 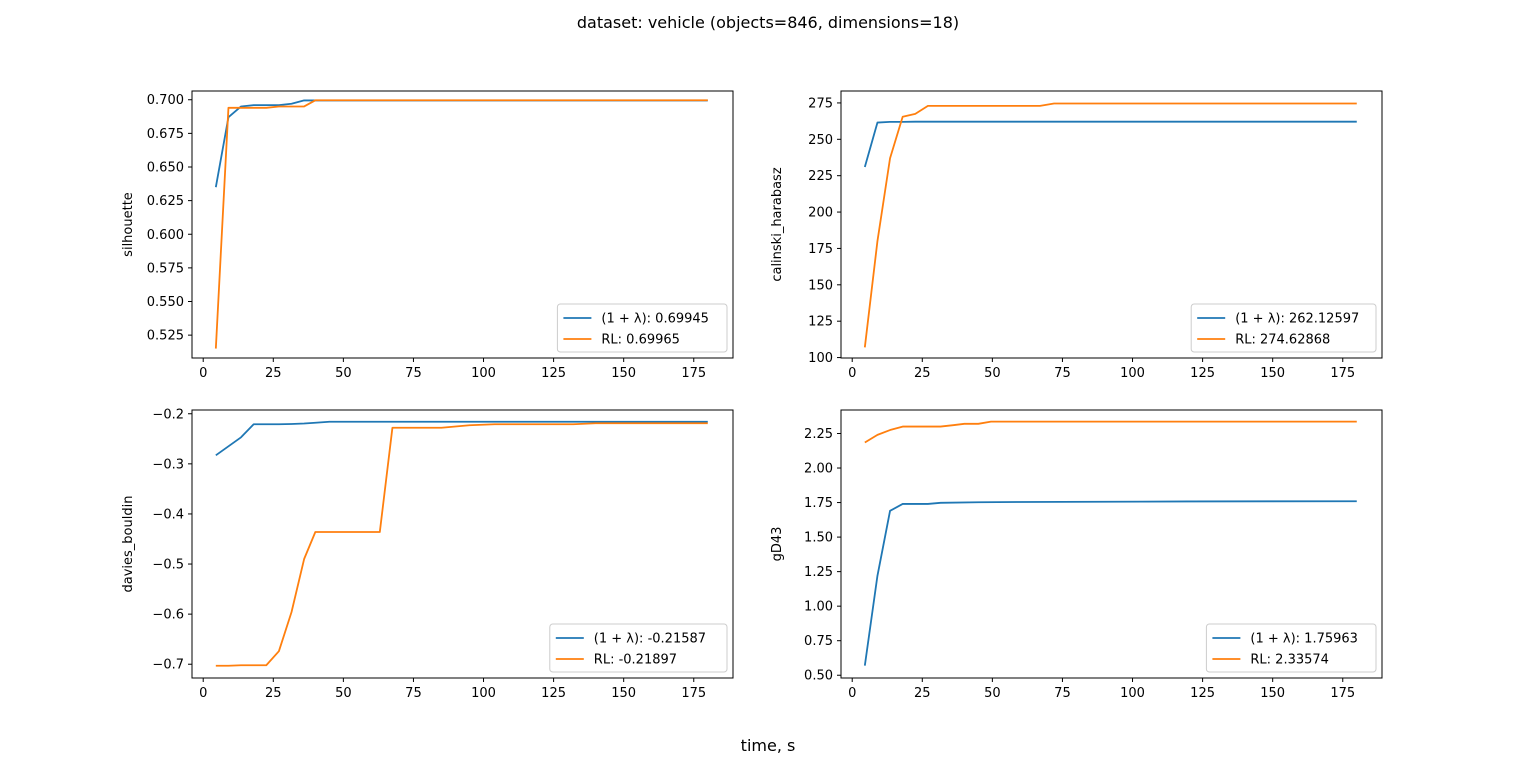 What do you see at coordinates (818, 538) in the screenshot?
I see `y-tick-label: 1.50` at bounding box center [818, 538].